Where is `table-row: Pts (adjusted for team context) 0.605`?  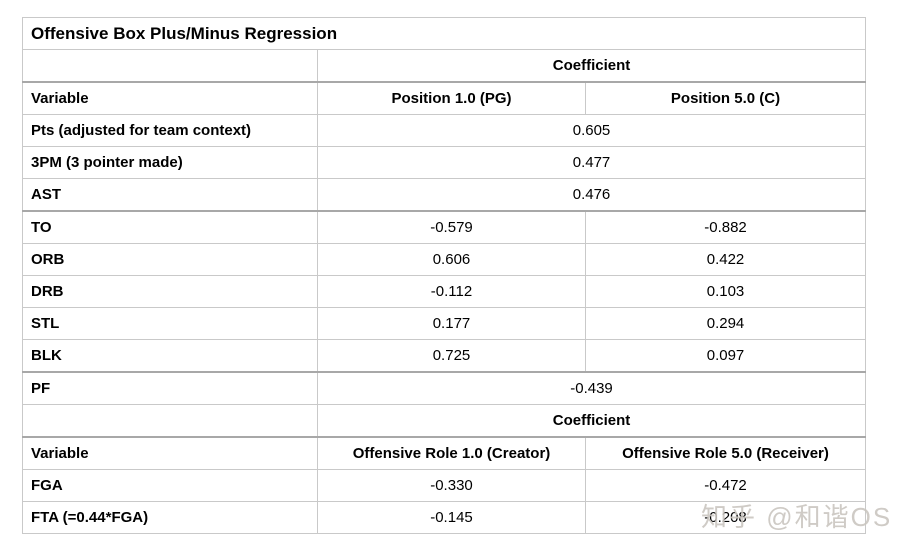
table-row: Pts (adjusted for team context) 0.605 is located at coordinates (444, 130).